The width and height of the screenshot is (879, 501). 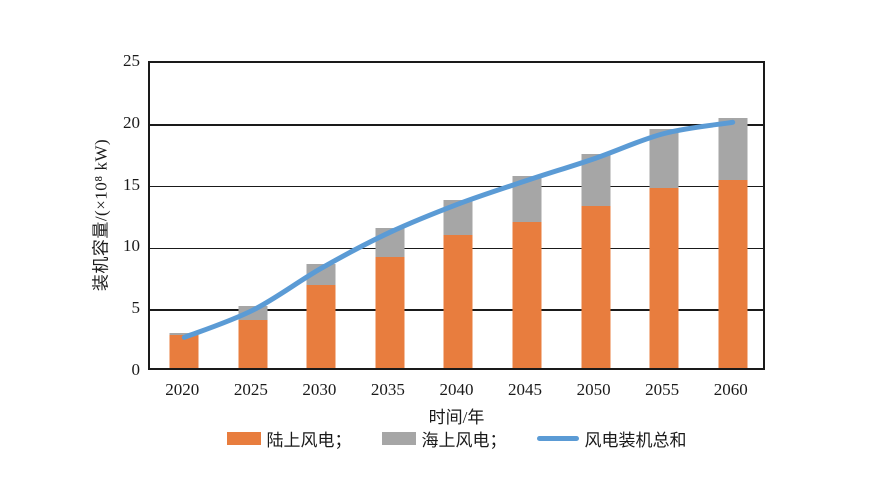 I want to click on legend-label-total: 风电装机总和, so click(x=635, y=440).